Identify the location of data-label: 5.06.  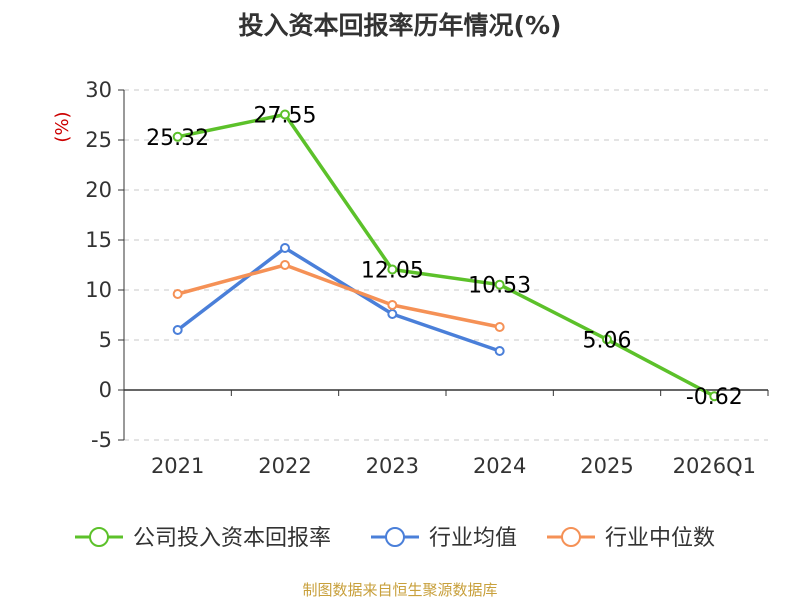
(607, 340).